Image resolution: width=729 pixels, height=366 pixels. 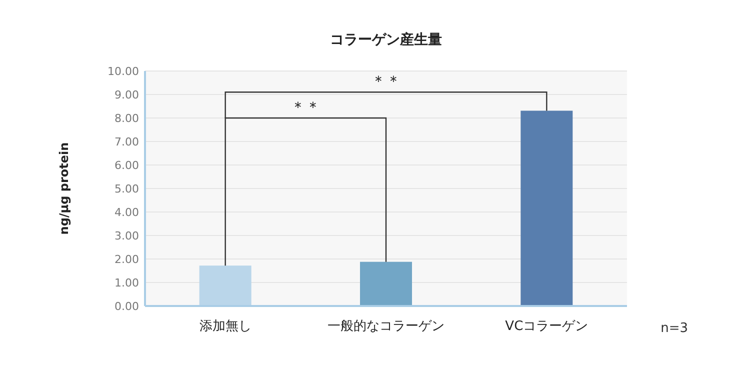 What do you see at coordinates (126, 306) in the screenshot?
I see `y-tick-label: 0.00` at bounding box center [126, 306].